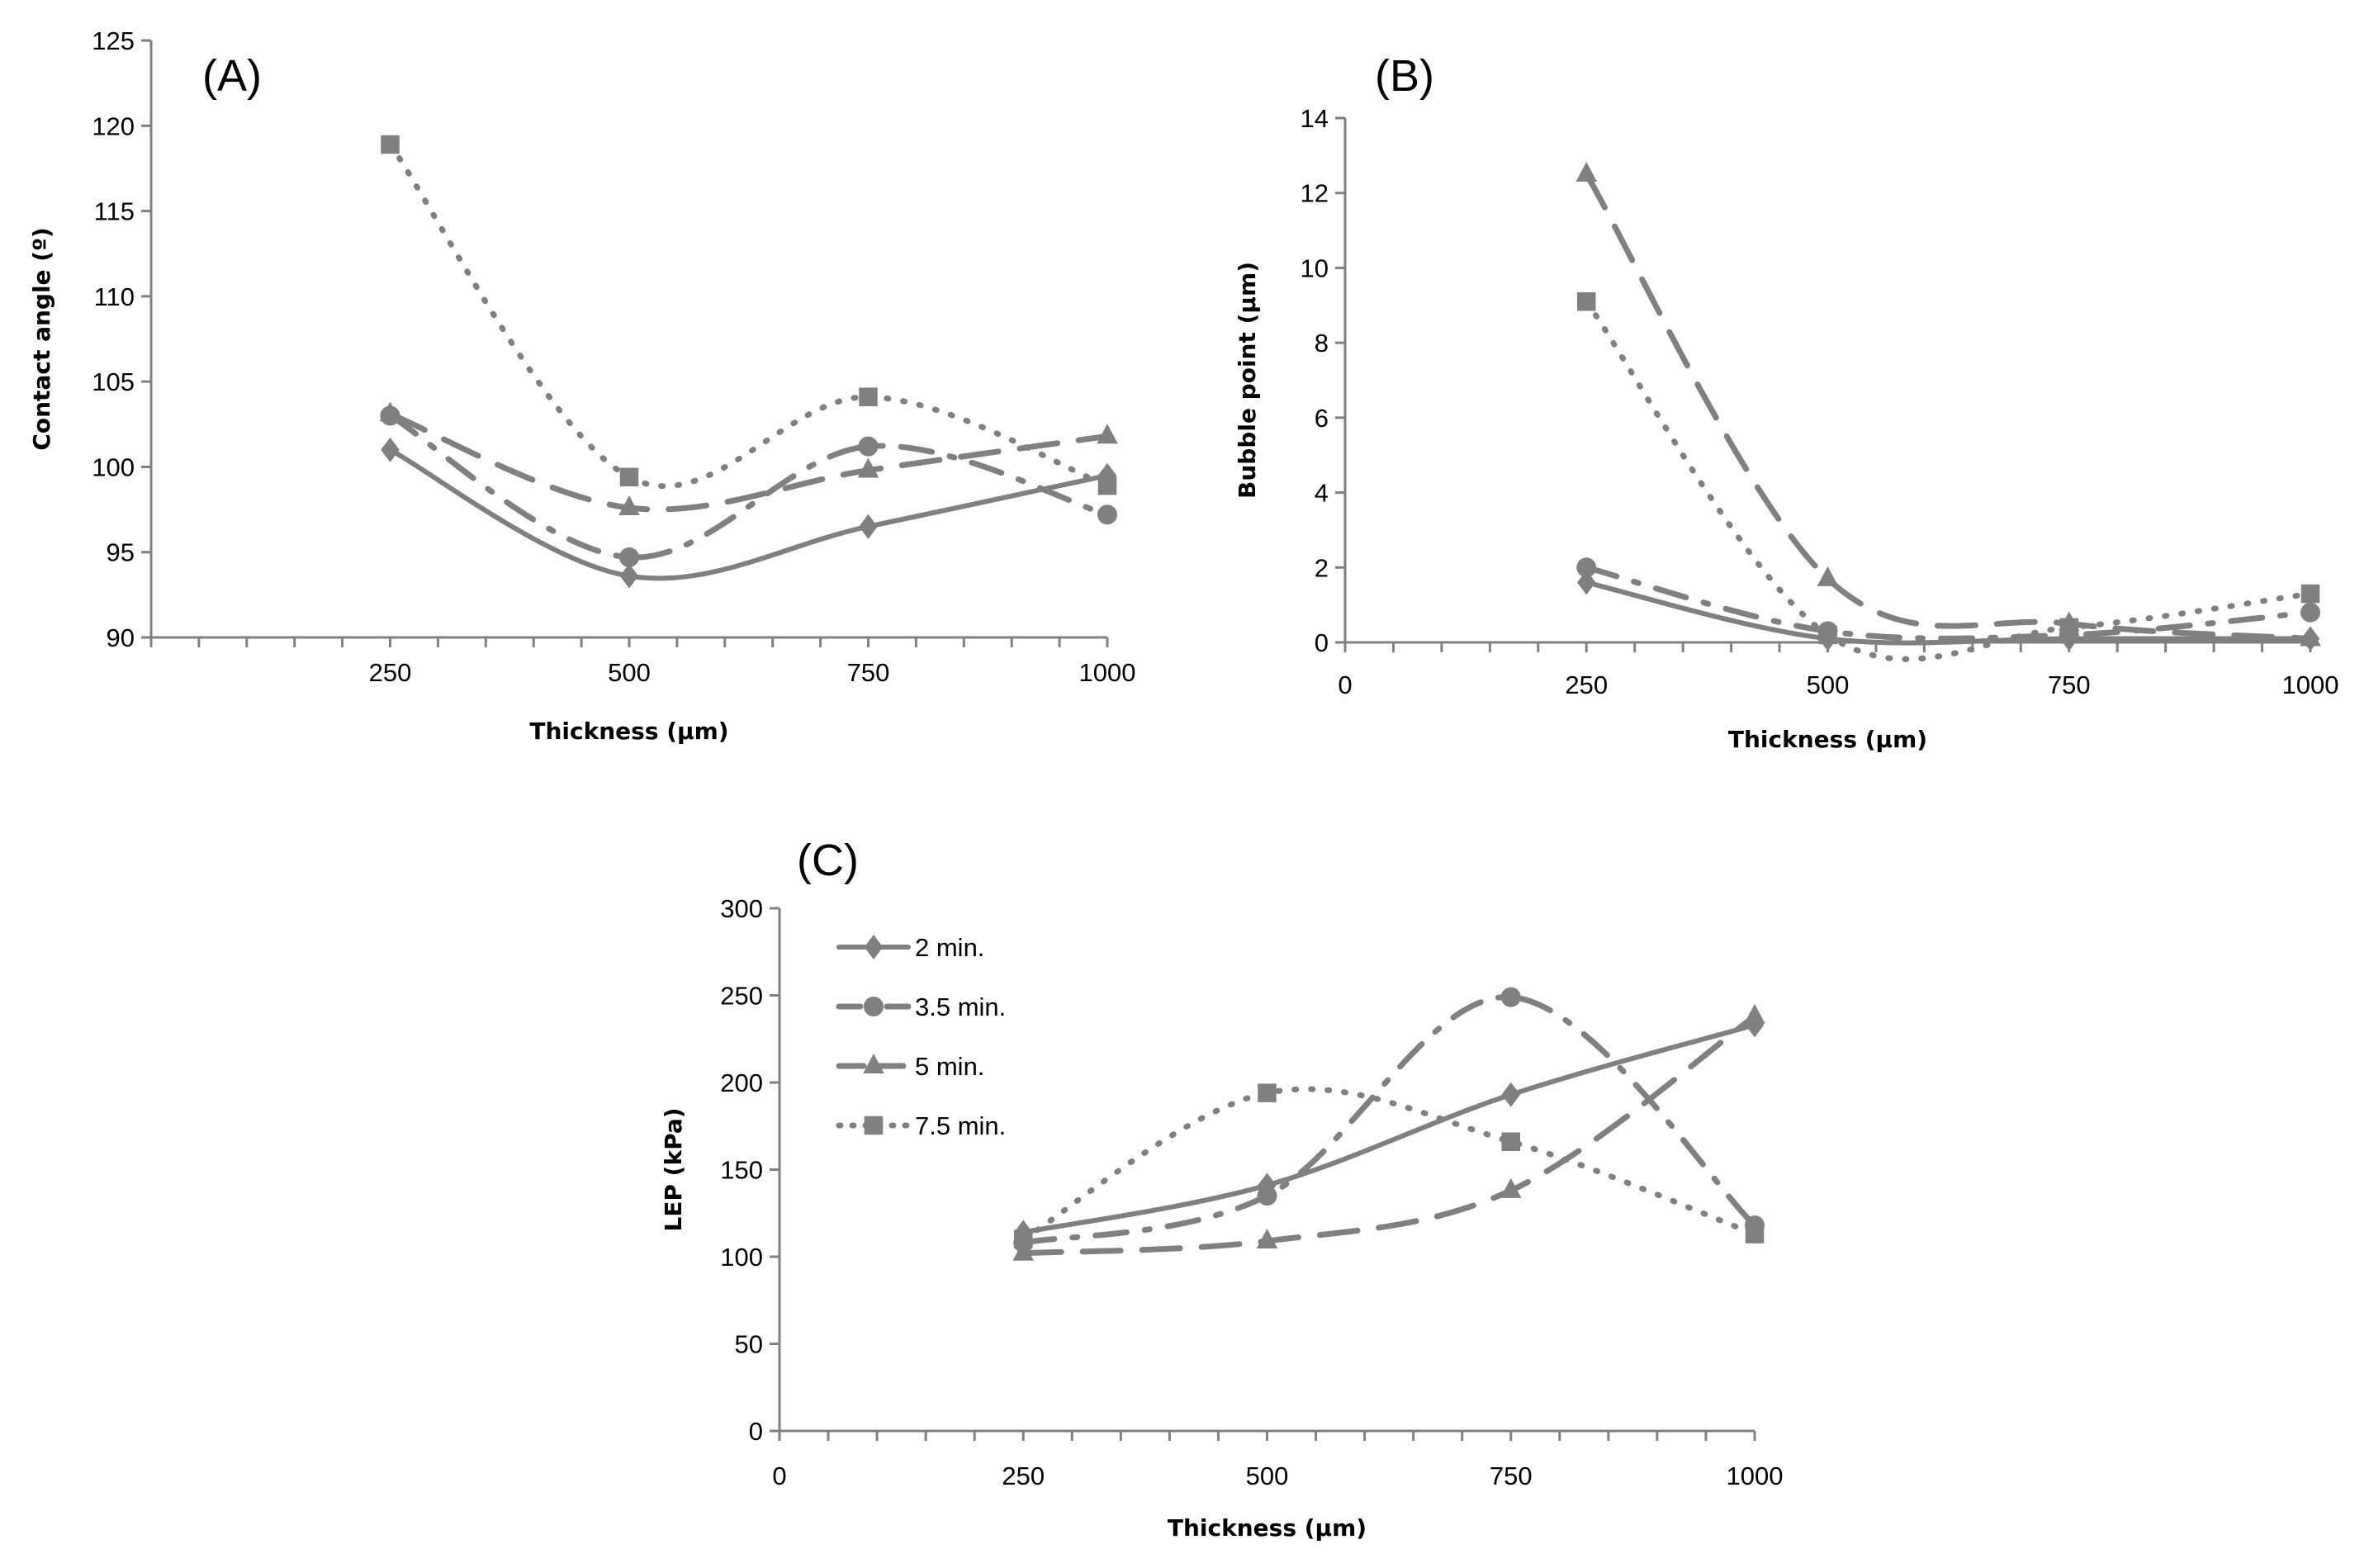 The height and width of the screenshot is (1568, 2369). Describe the element at coordinates (673, 1169) in the screenshot. I see `y-axis-title: LEP (kPa)` at that location.